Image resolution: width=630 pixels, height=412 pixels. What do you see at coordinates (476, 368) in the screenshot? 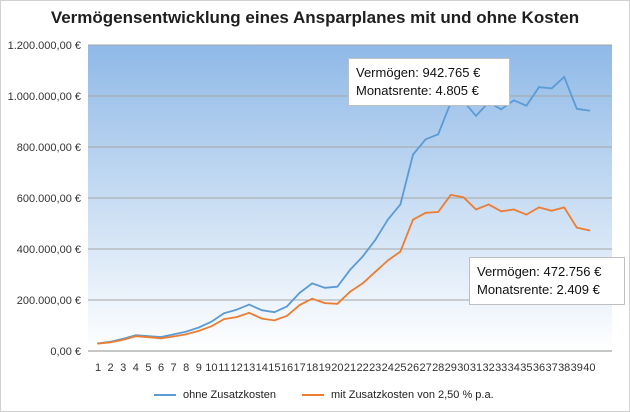
I see `x-tick-label: 31` at bounding box center [476, 368].